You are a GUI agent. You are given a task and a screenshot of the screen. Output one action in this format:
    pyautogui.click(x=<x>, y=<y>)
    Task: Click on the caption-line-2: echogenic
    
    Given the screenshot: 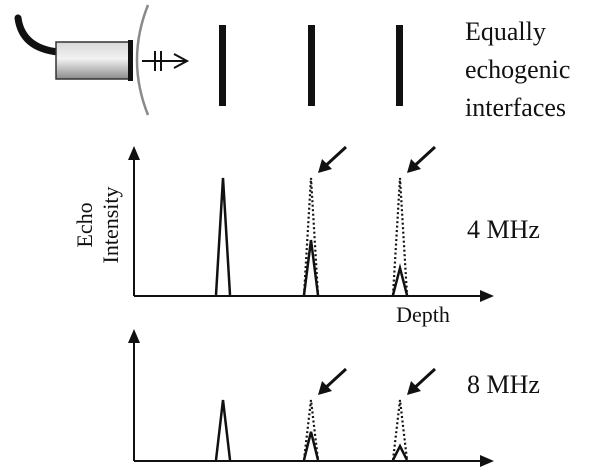 What is the action you would take?
    pyautogui.click(x=517, y=69)
    